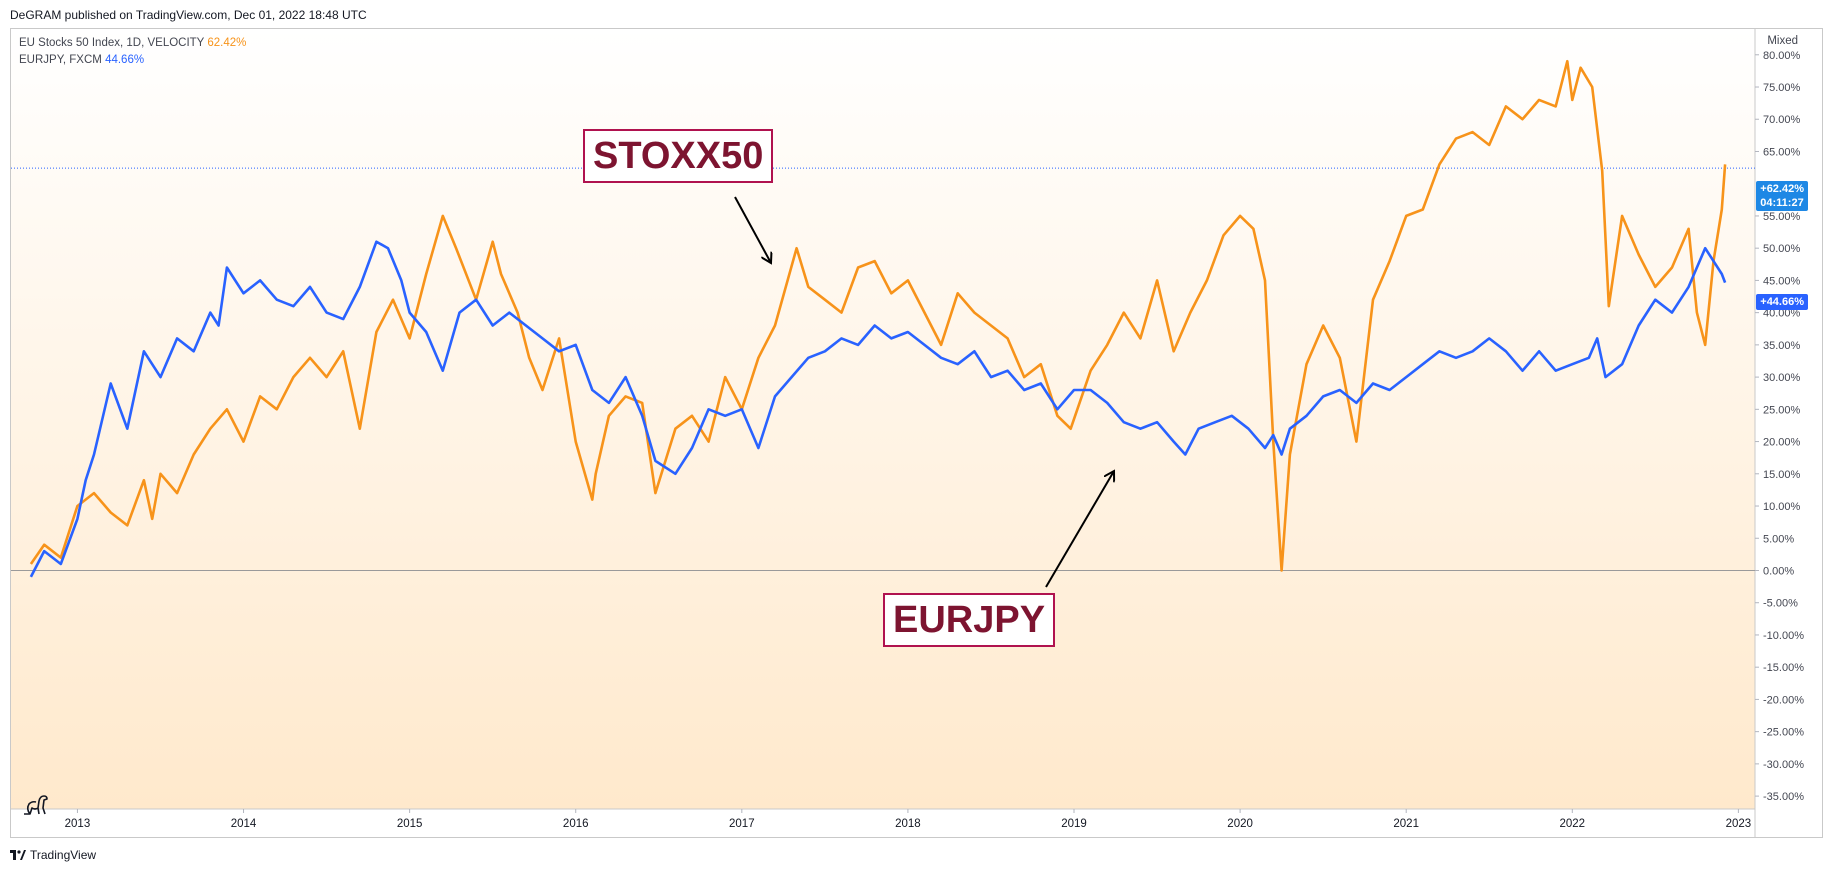  I want to click on y-tick-label: -10.00%, so click(1783, 636).